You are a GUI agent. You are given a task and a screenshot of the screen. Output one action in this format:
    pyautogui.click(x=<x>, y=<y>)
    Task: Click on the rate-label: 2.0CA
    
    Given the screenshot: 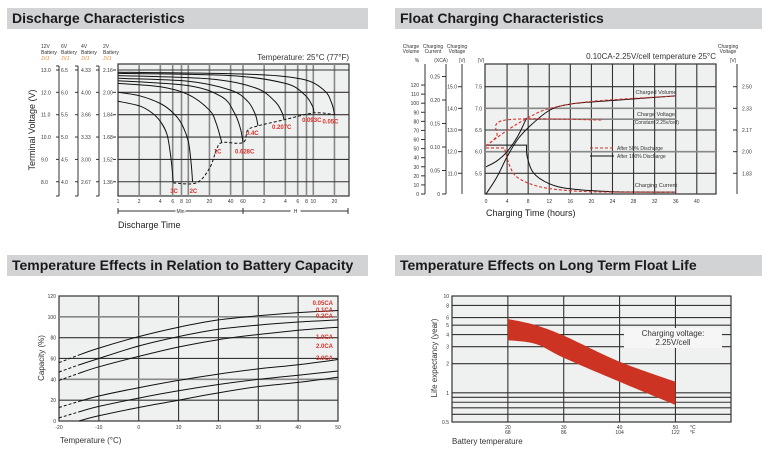 What is the action you would take?
    pyautogui.click(x=325, y=347)
    